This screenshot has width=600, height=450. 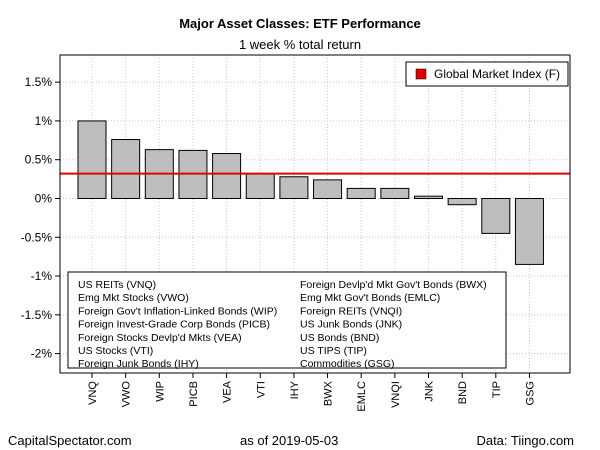 I want to click on y-tick-label: -0.5%, so click(x=37, y=237).